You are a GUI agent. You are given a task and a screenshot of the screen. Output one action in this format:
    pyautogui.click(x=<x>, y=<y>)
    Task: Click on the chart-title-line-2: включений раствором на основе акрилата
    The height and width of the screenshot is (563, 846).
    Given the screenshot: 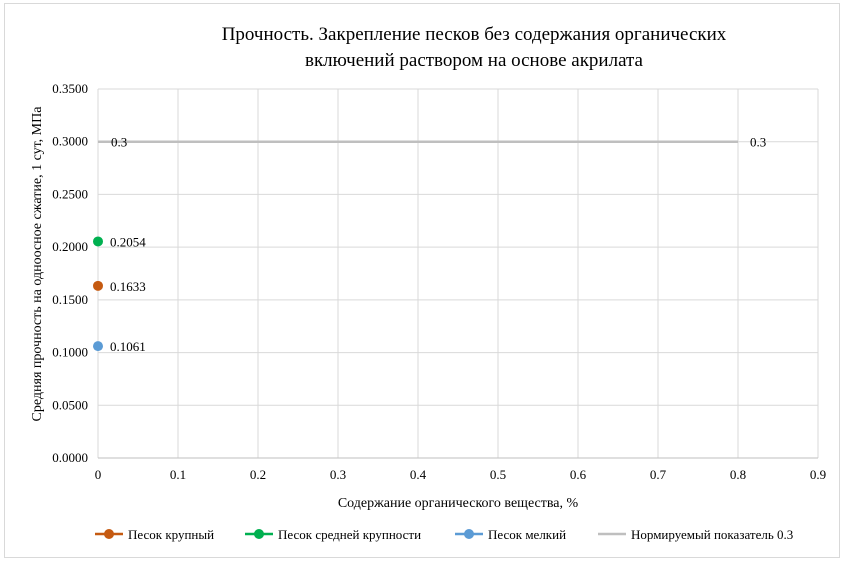 What is the action you would take?
    pyautogui.click(x=474, y=60)
    